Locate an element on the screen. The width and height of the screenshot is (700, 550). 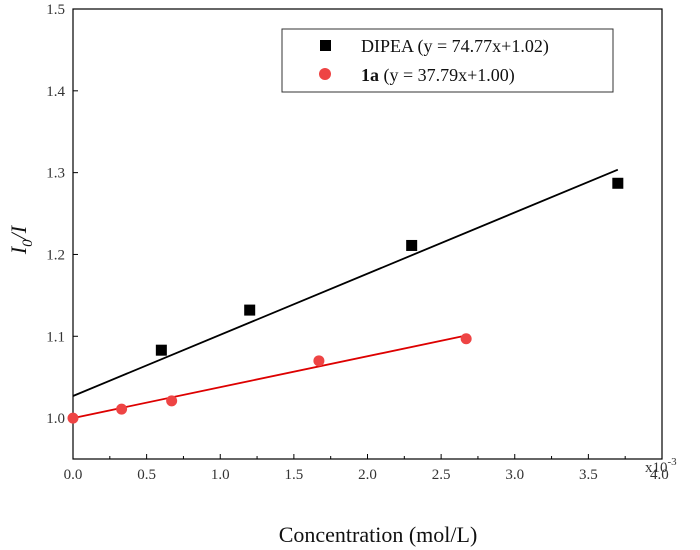
y-tick-label: 1.5 is located at coordinates (55, 10).